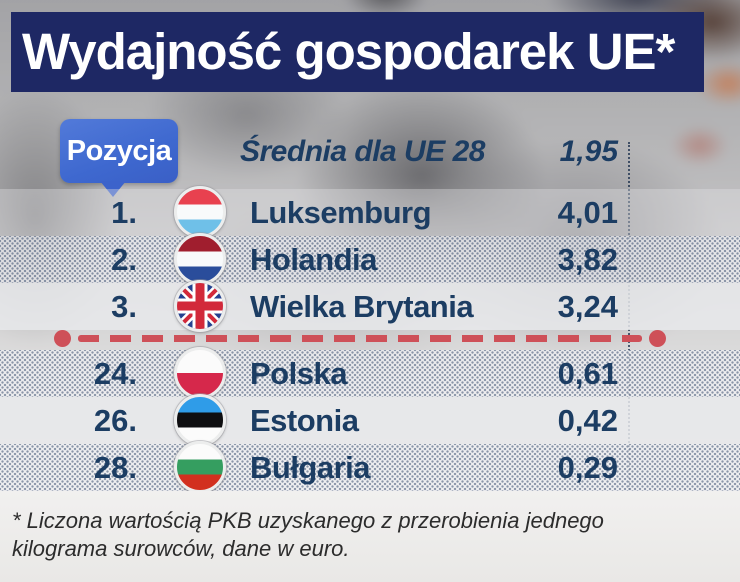 Image resolution: width=740 pixels, height=582 pixels. I want to click on rank-gap-divider, so click(360, 338).